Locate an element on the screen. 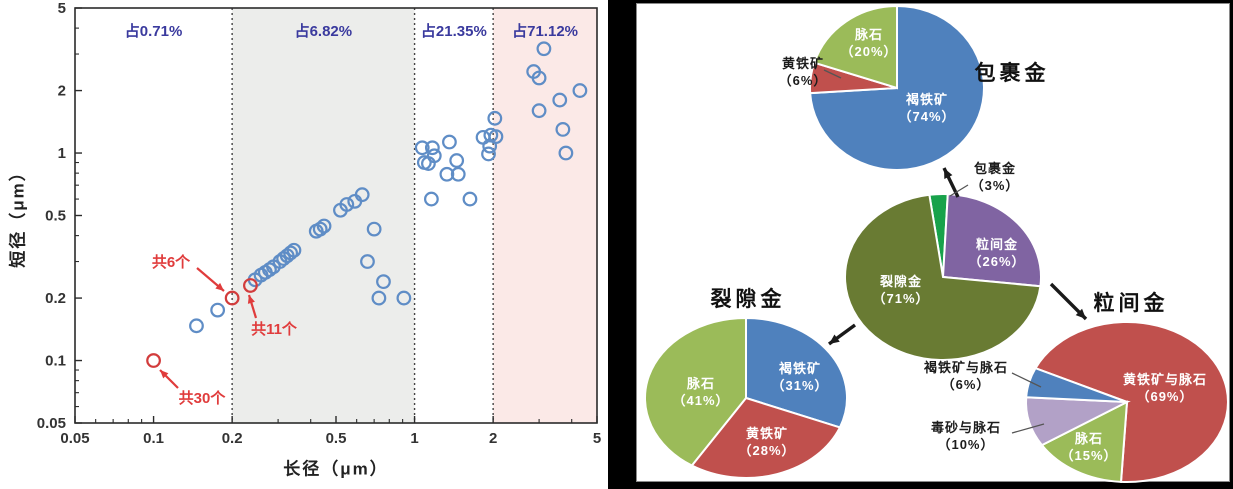  slice-pct: （31%） is located at coordinates (800, 385).